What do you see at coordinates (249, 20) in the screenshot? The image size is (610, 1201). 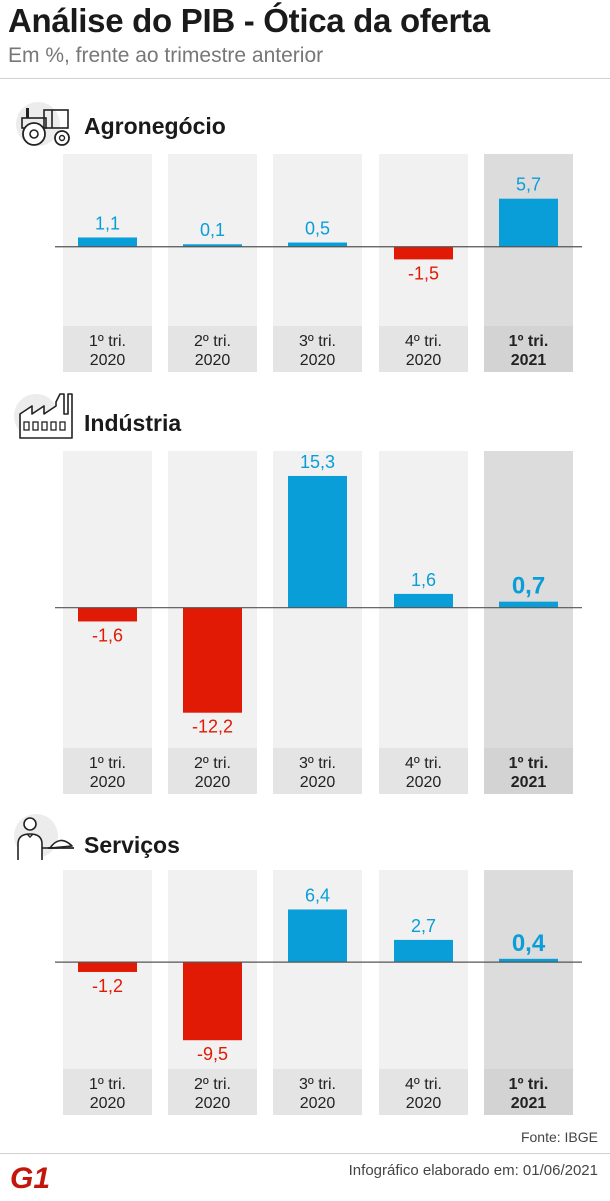 I see `page-title: Análise do PIB - Ótica da oferta` at bounding box center [249, 20].